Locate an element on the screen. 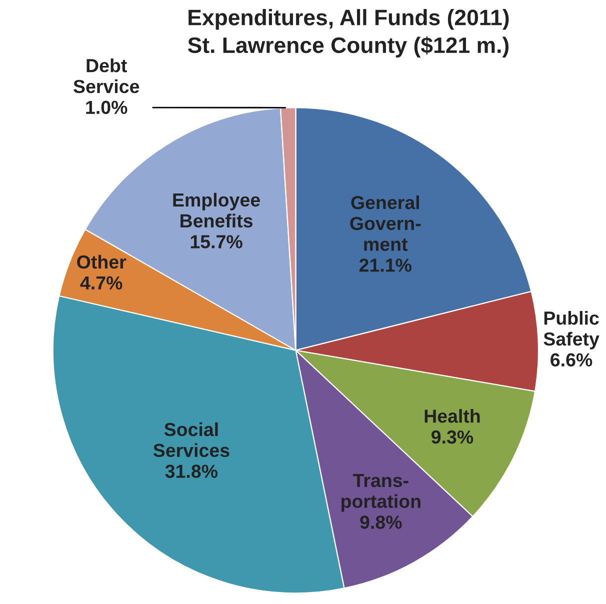 This screenshot has height=604, width=606. data-label: 21.1% is located at coordinates (385, 265).